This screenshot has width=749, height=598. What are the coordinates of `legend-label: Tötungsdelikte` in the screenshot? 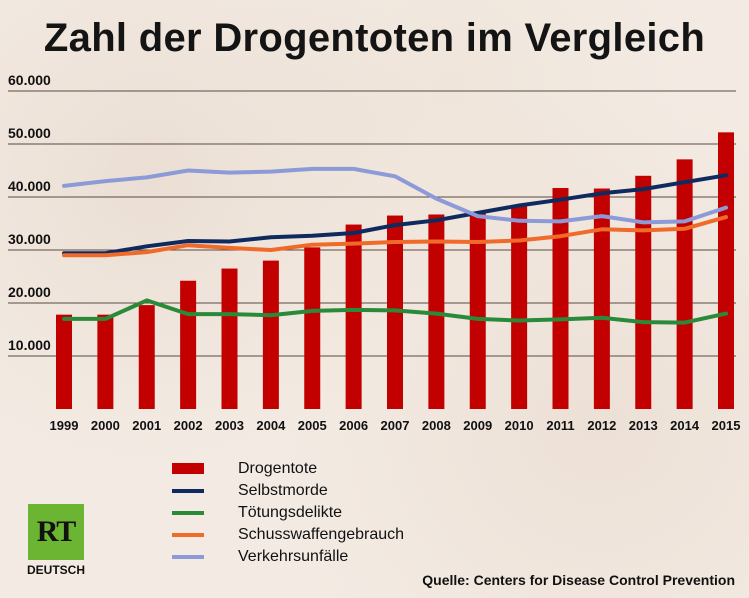 It's located at (290, 512).